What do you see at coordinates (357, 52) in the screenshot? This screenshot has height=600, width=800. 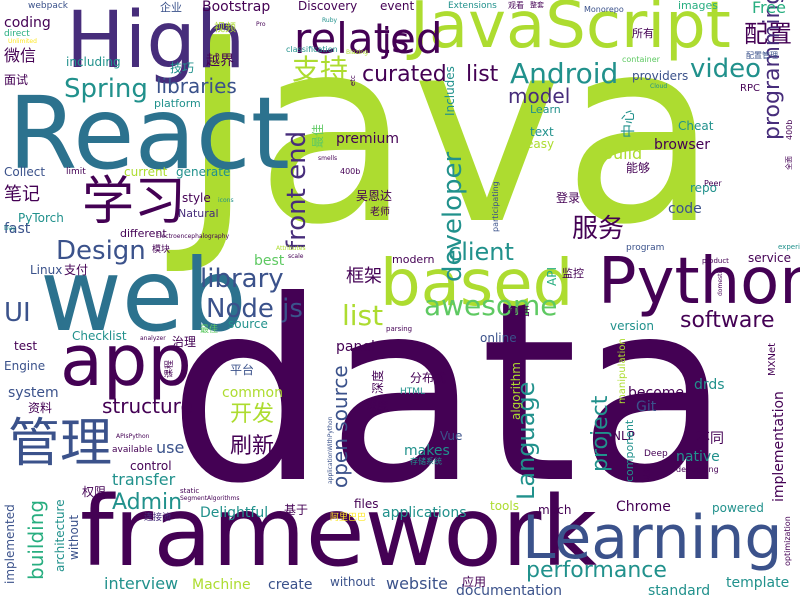 I see `word-blazing: Blazing` at bounding box center [357, 52].